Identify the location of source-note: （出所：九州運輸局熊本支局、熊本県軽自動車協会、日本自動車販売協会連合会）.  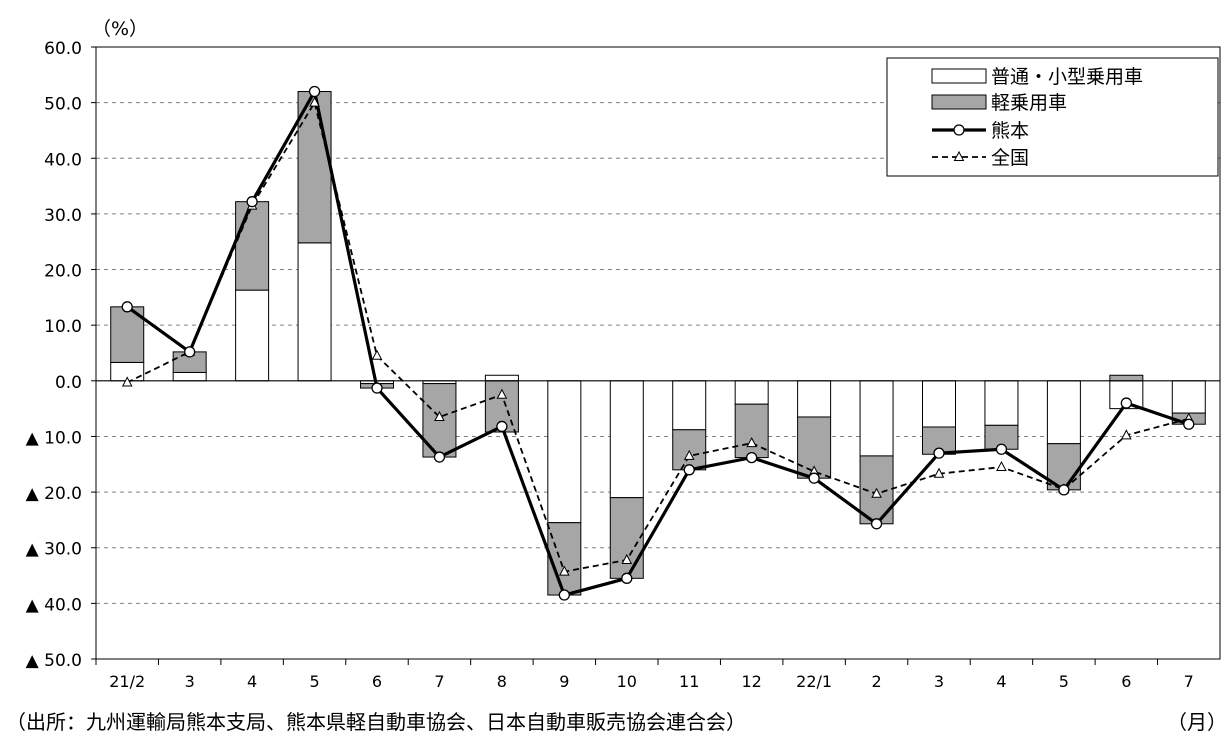
(376, 722).